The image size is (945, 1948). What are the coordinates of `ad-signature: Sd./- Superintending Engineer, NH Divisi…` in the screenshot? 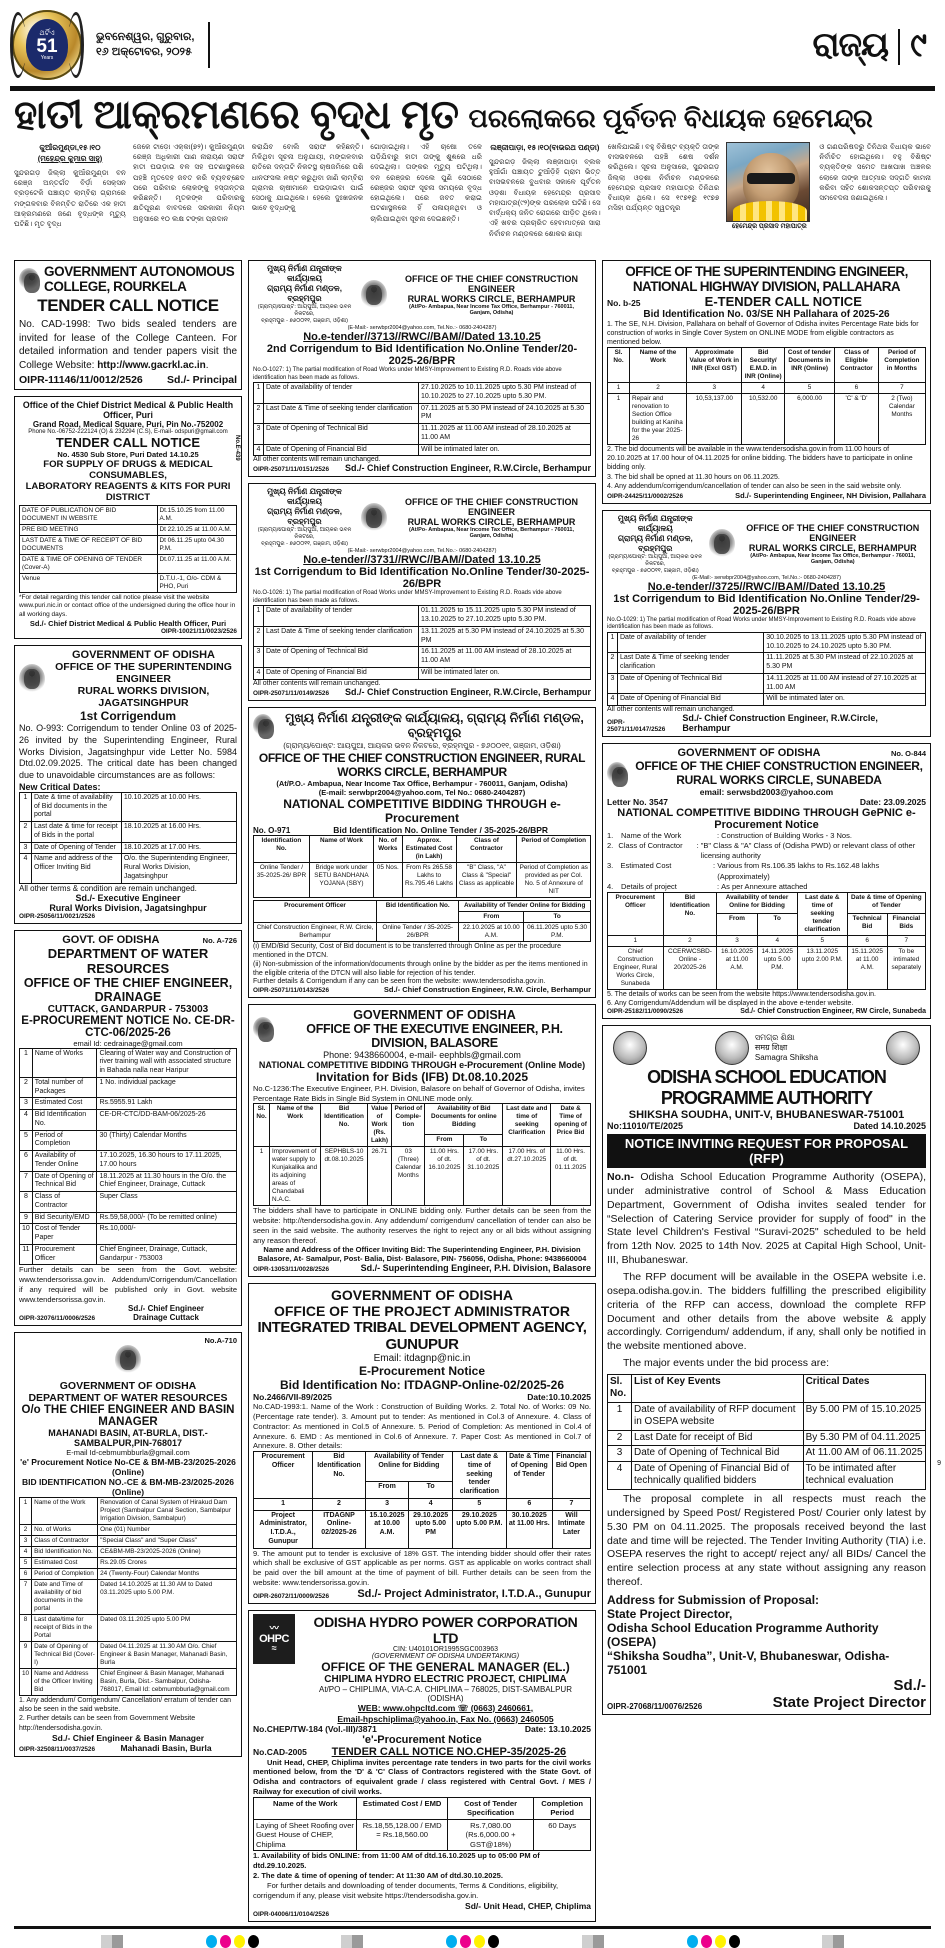 It's located at (830, 495).